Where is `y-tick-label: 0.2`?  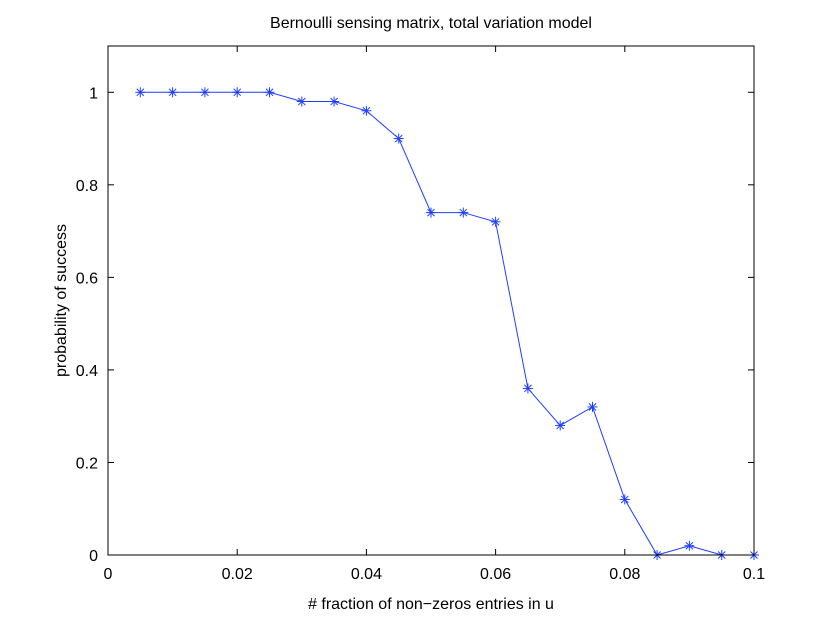
y-tick-label: 0.2 is located at coordinates (87, 463).